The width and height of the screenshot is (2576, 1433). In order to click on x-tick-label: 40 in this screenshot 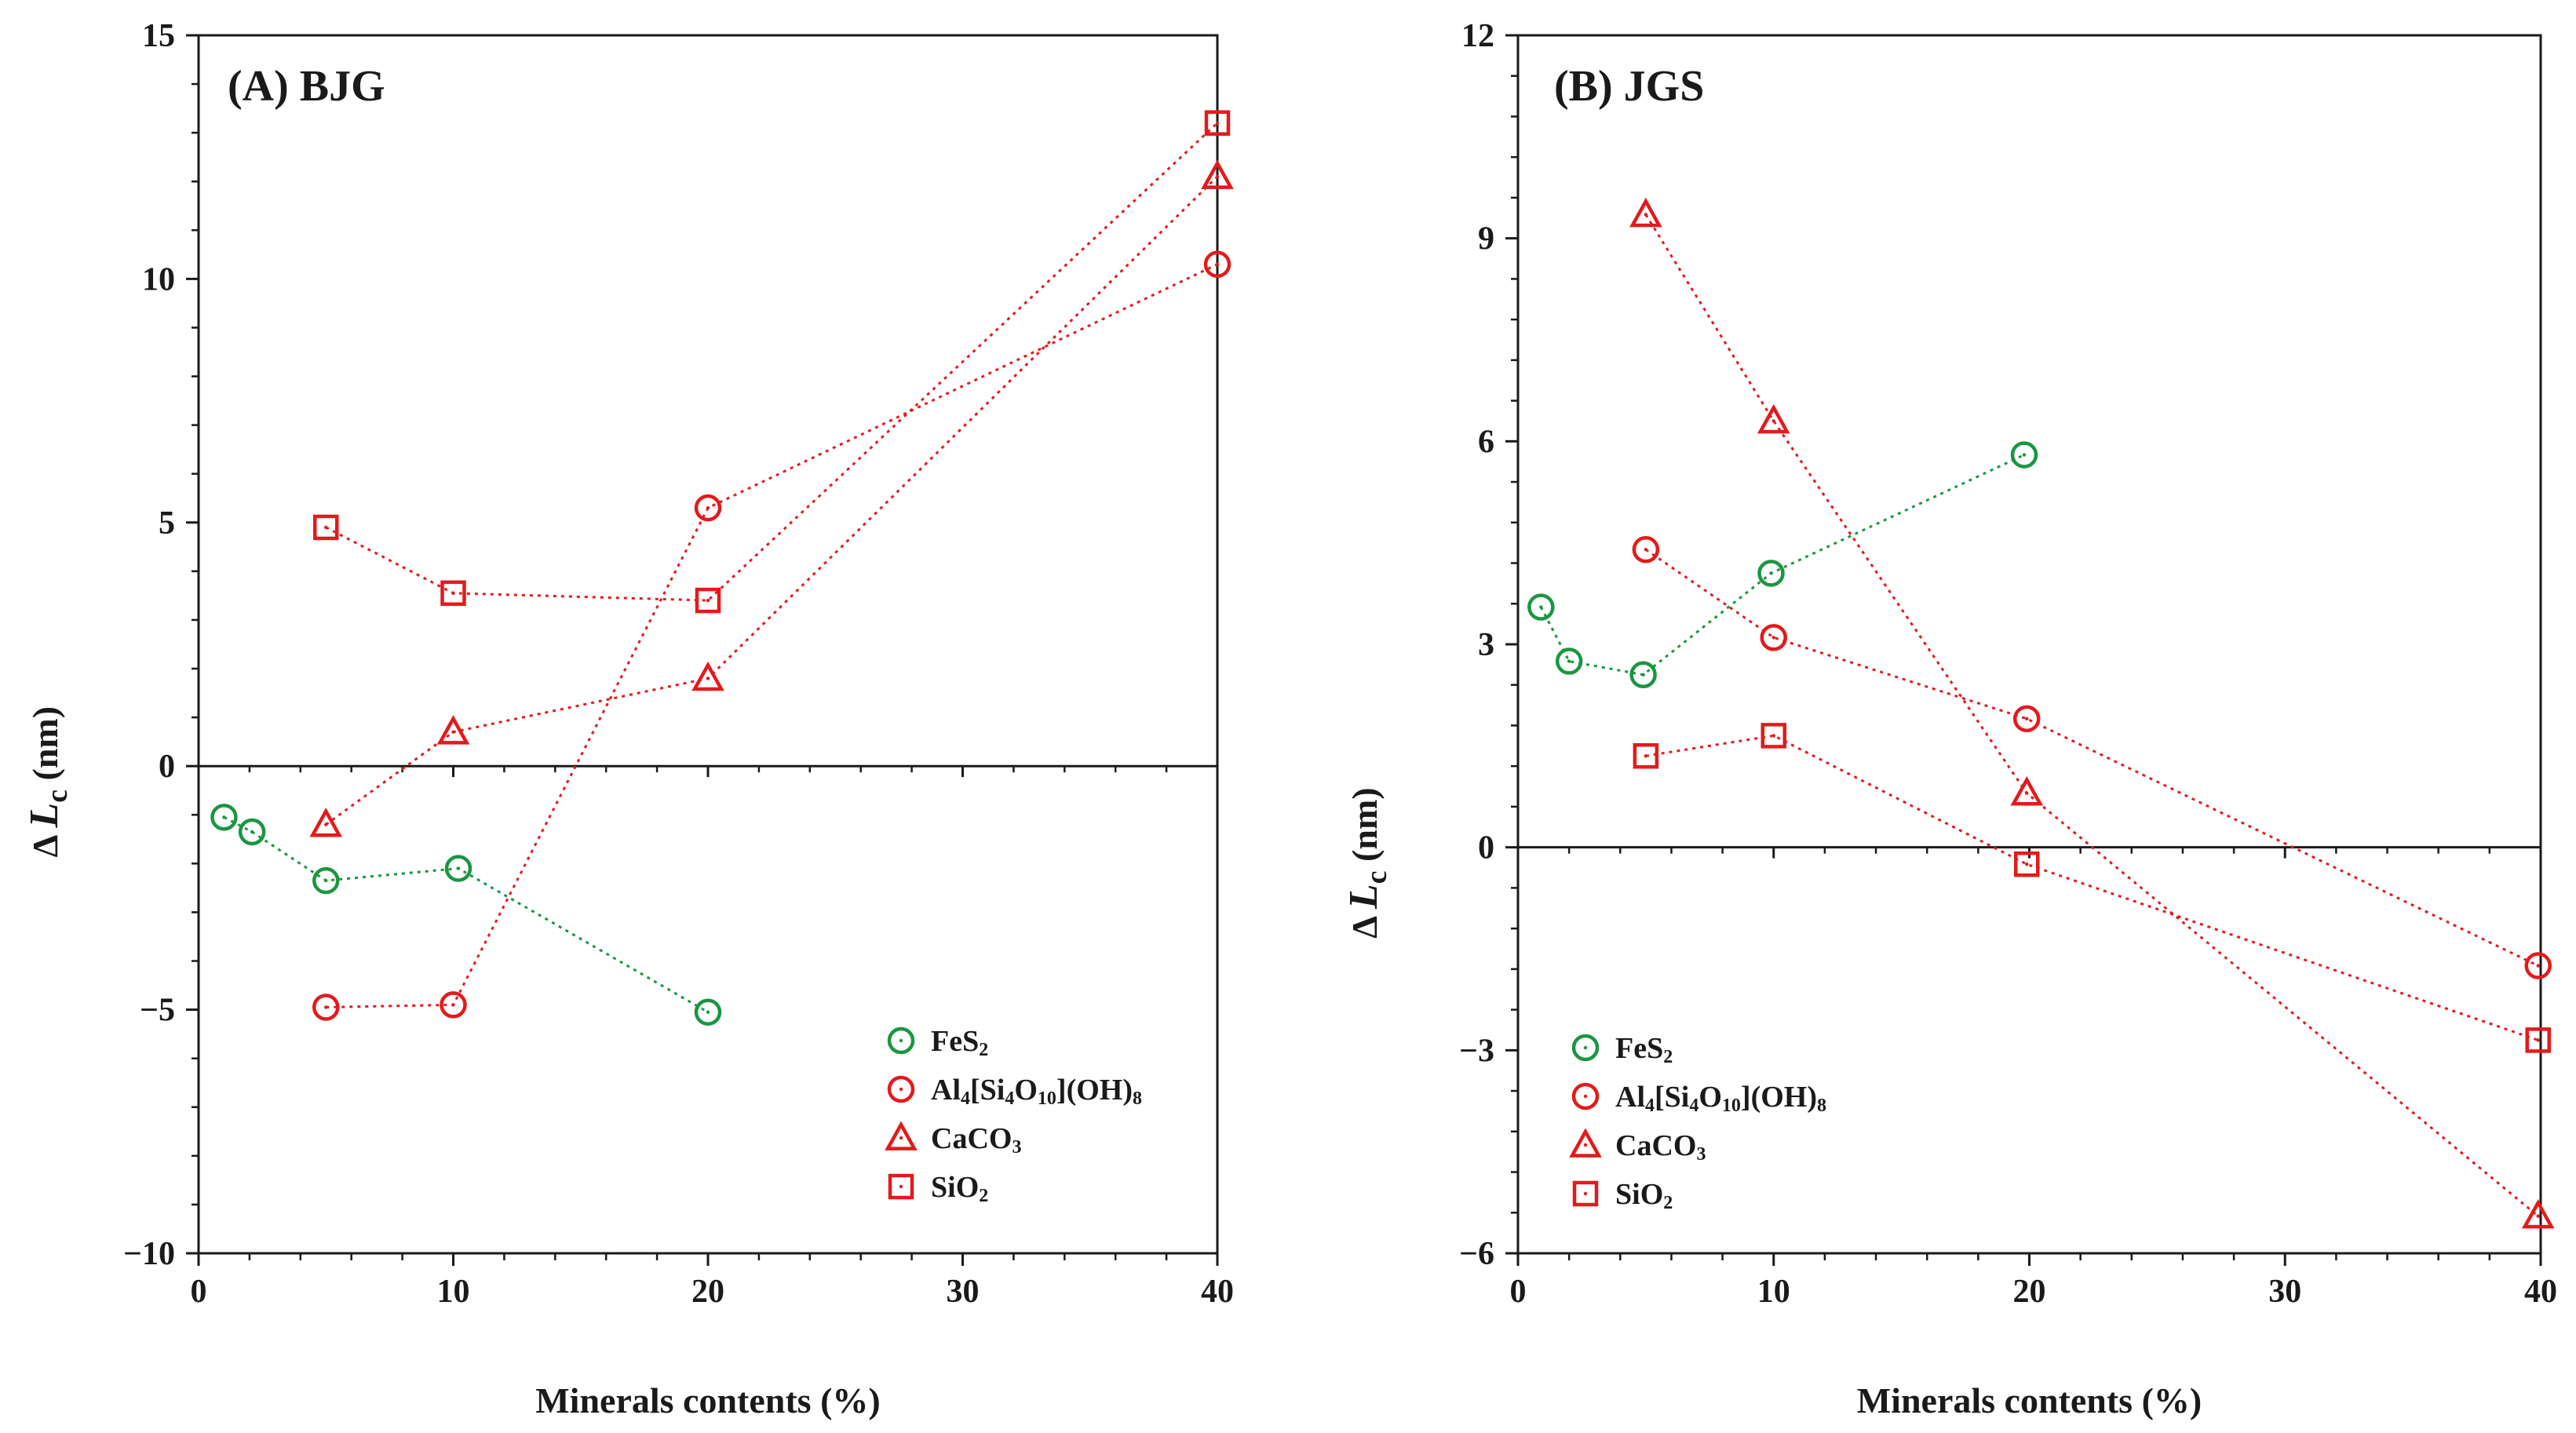, I will do `click(2540, 1292)`.